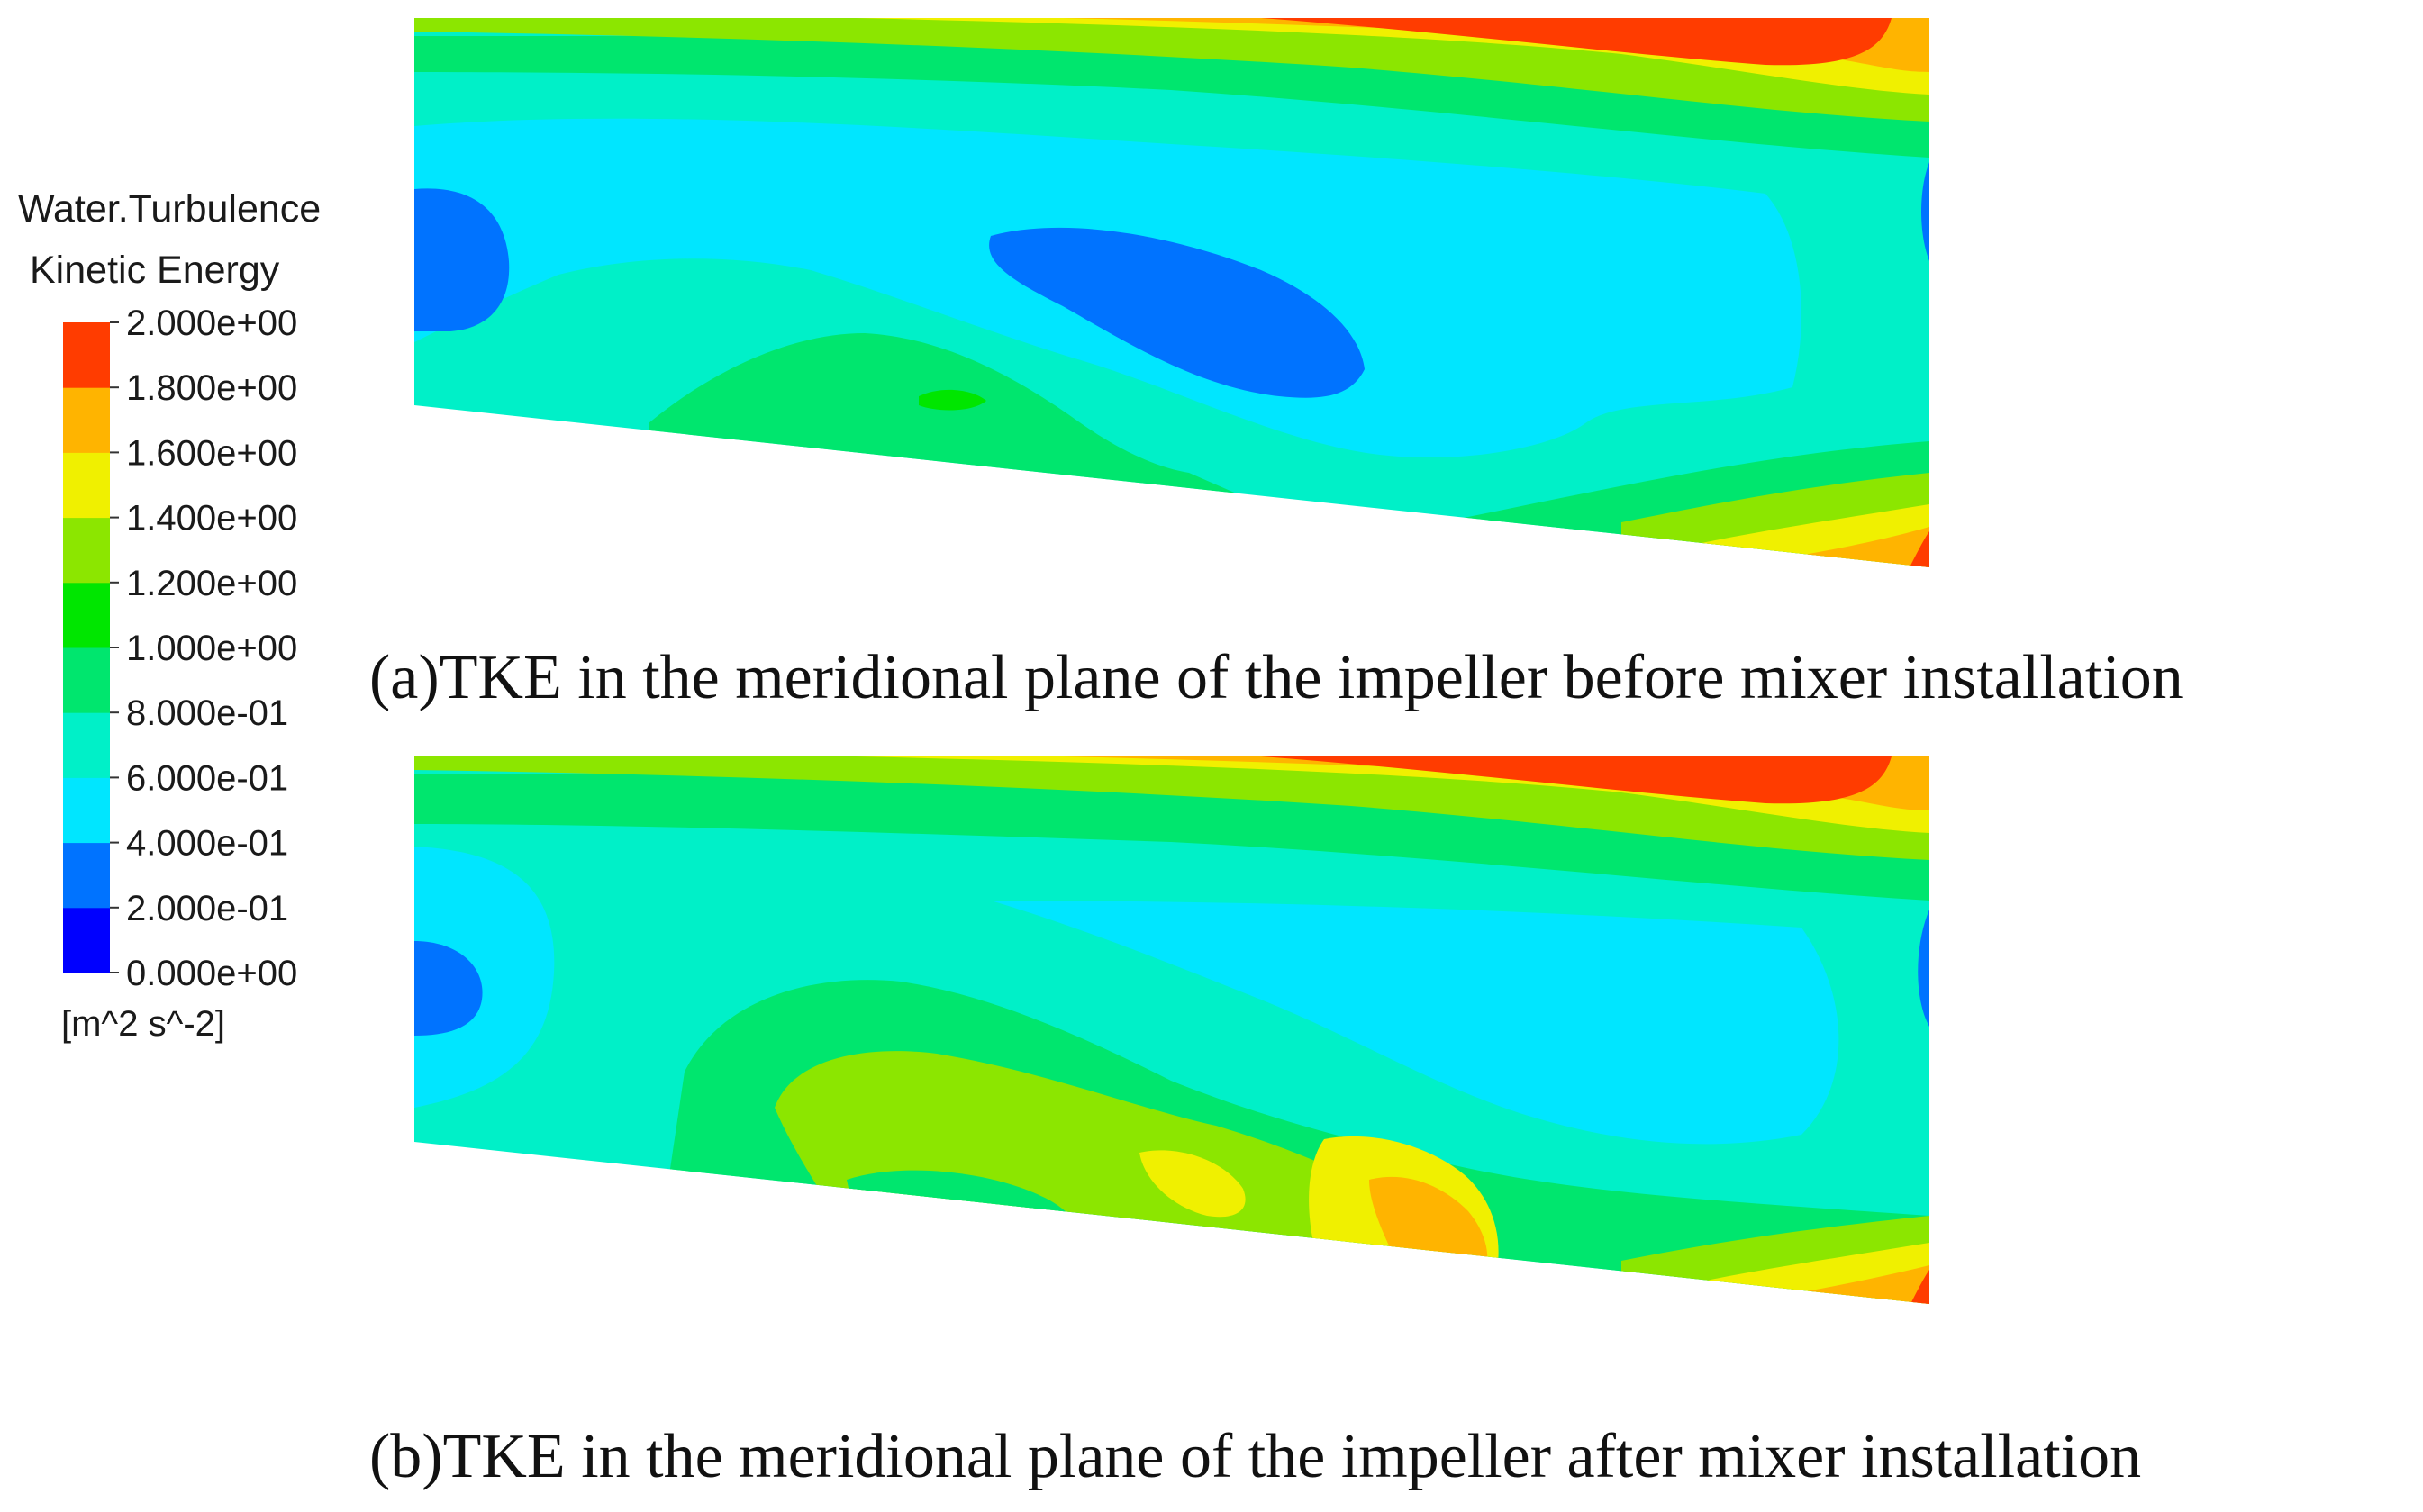 Image resolution: width=2423 pixels, height=1512 pixels. Describe the element at coordinates (1192, 1184) in the screenshot. I see `contour-b-yellow-left` at that location.